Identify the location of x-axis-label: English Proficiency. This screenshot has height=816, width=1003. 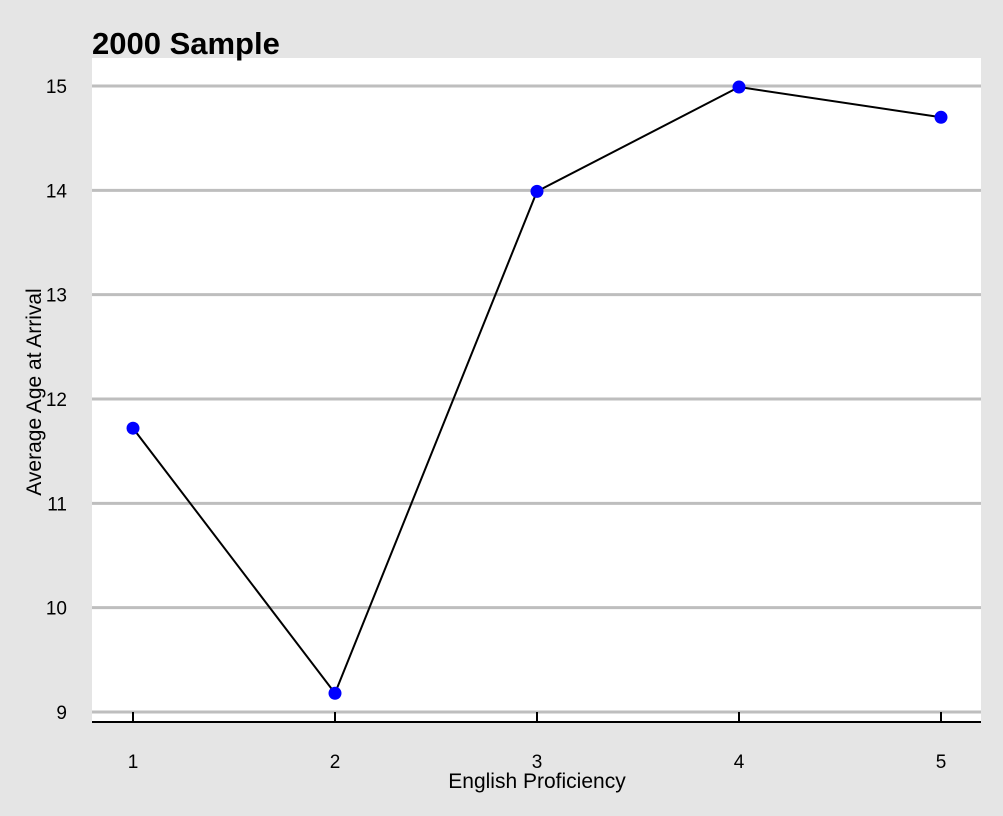
(537, 781).